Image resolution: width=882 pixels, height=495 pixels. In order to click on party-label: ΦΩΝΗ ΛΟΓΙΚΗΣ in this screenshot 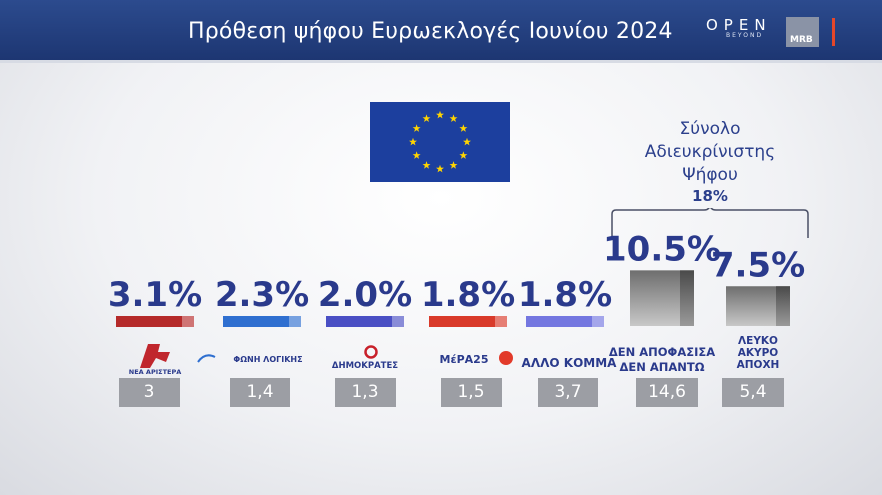, I will do `click(267, 359)`.